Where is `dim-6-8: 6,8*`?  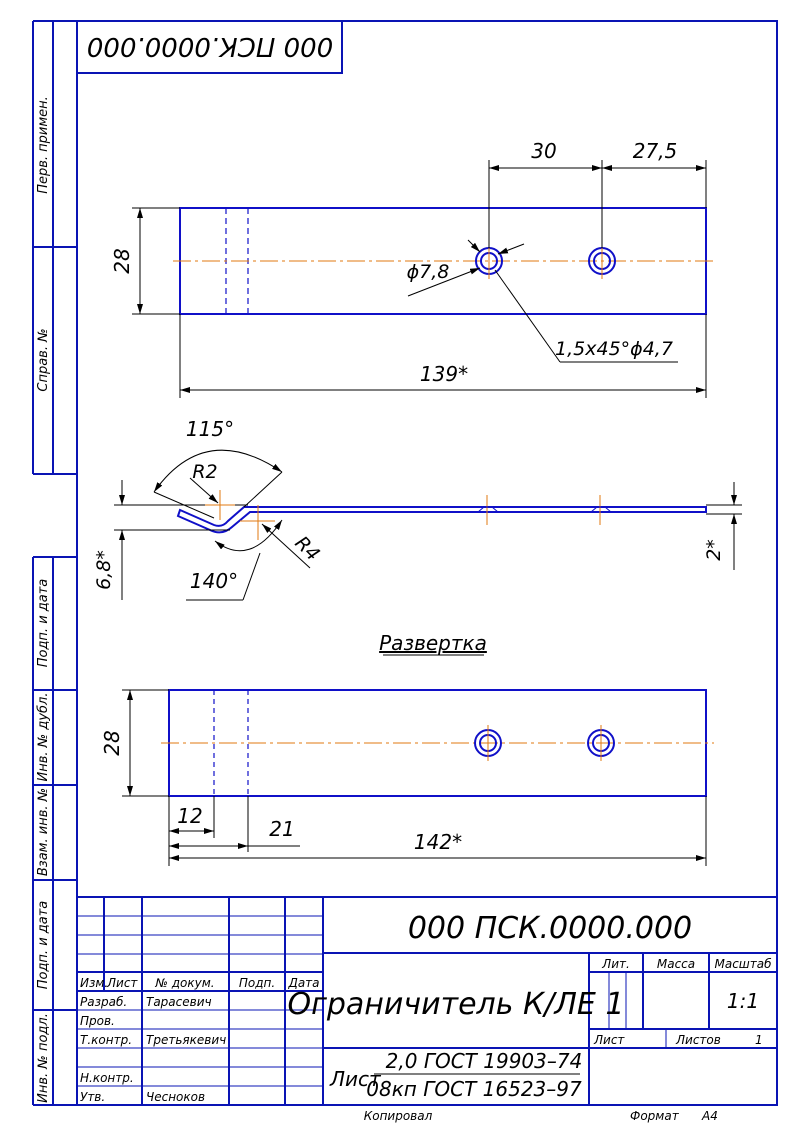 dim-6-8: 6,8* is located at coordinates (104, 570).